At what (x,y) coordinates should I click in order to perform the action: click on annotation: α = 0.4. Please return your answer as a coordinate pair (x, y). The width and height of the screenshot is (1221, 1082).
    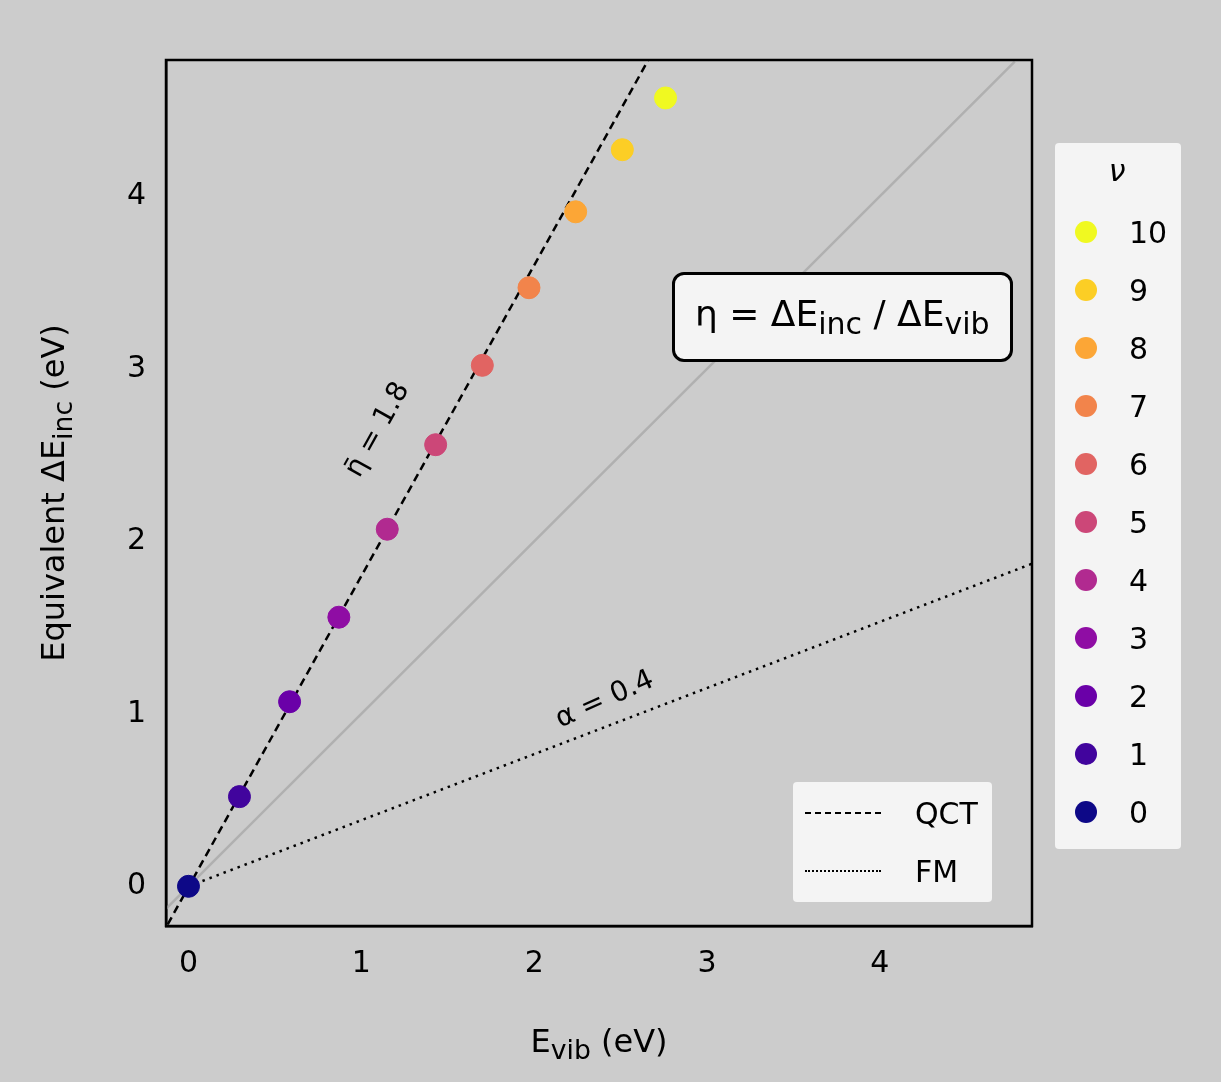
    Looking at the image, I should click on (604, 698).